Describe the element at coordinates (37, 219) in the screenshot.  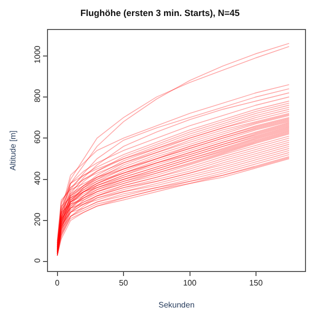
I see `y-tick-label: 200` at that location.